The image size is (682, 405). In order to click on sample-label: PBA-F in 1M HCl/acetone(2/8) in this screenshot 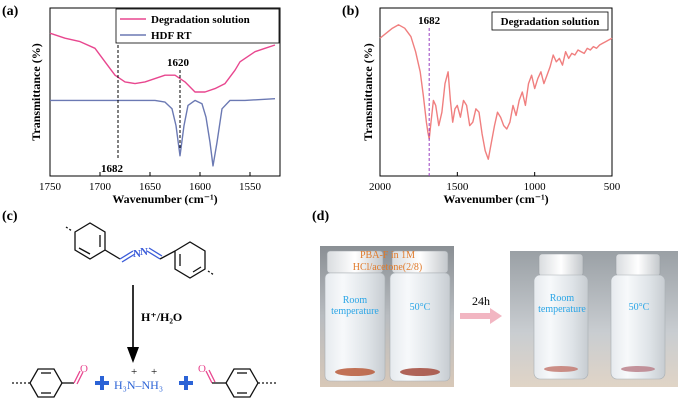, I will do `click(387, 261)`.